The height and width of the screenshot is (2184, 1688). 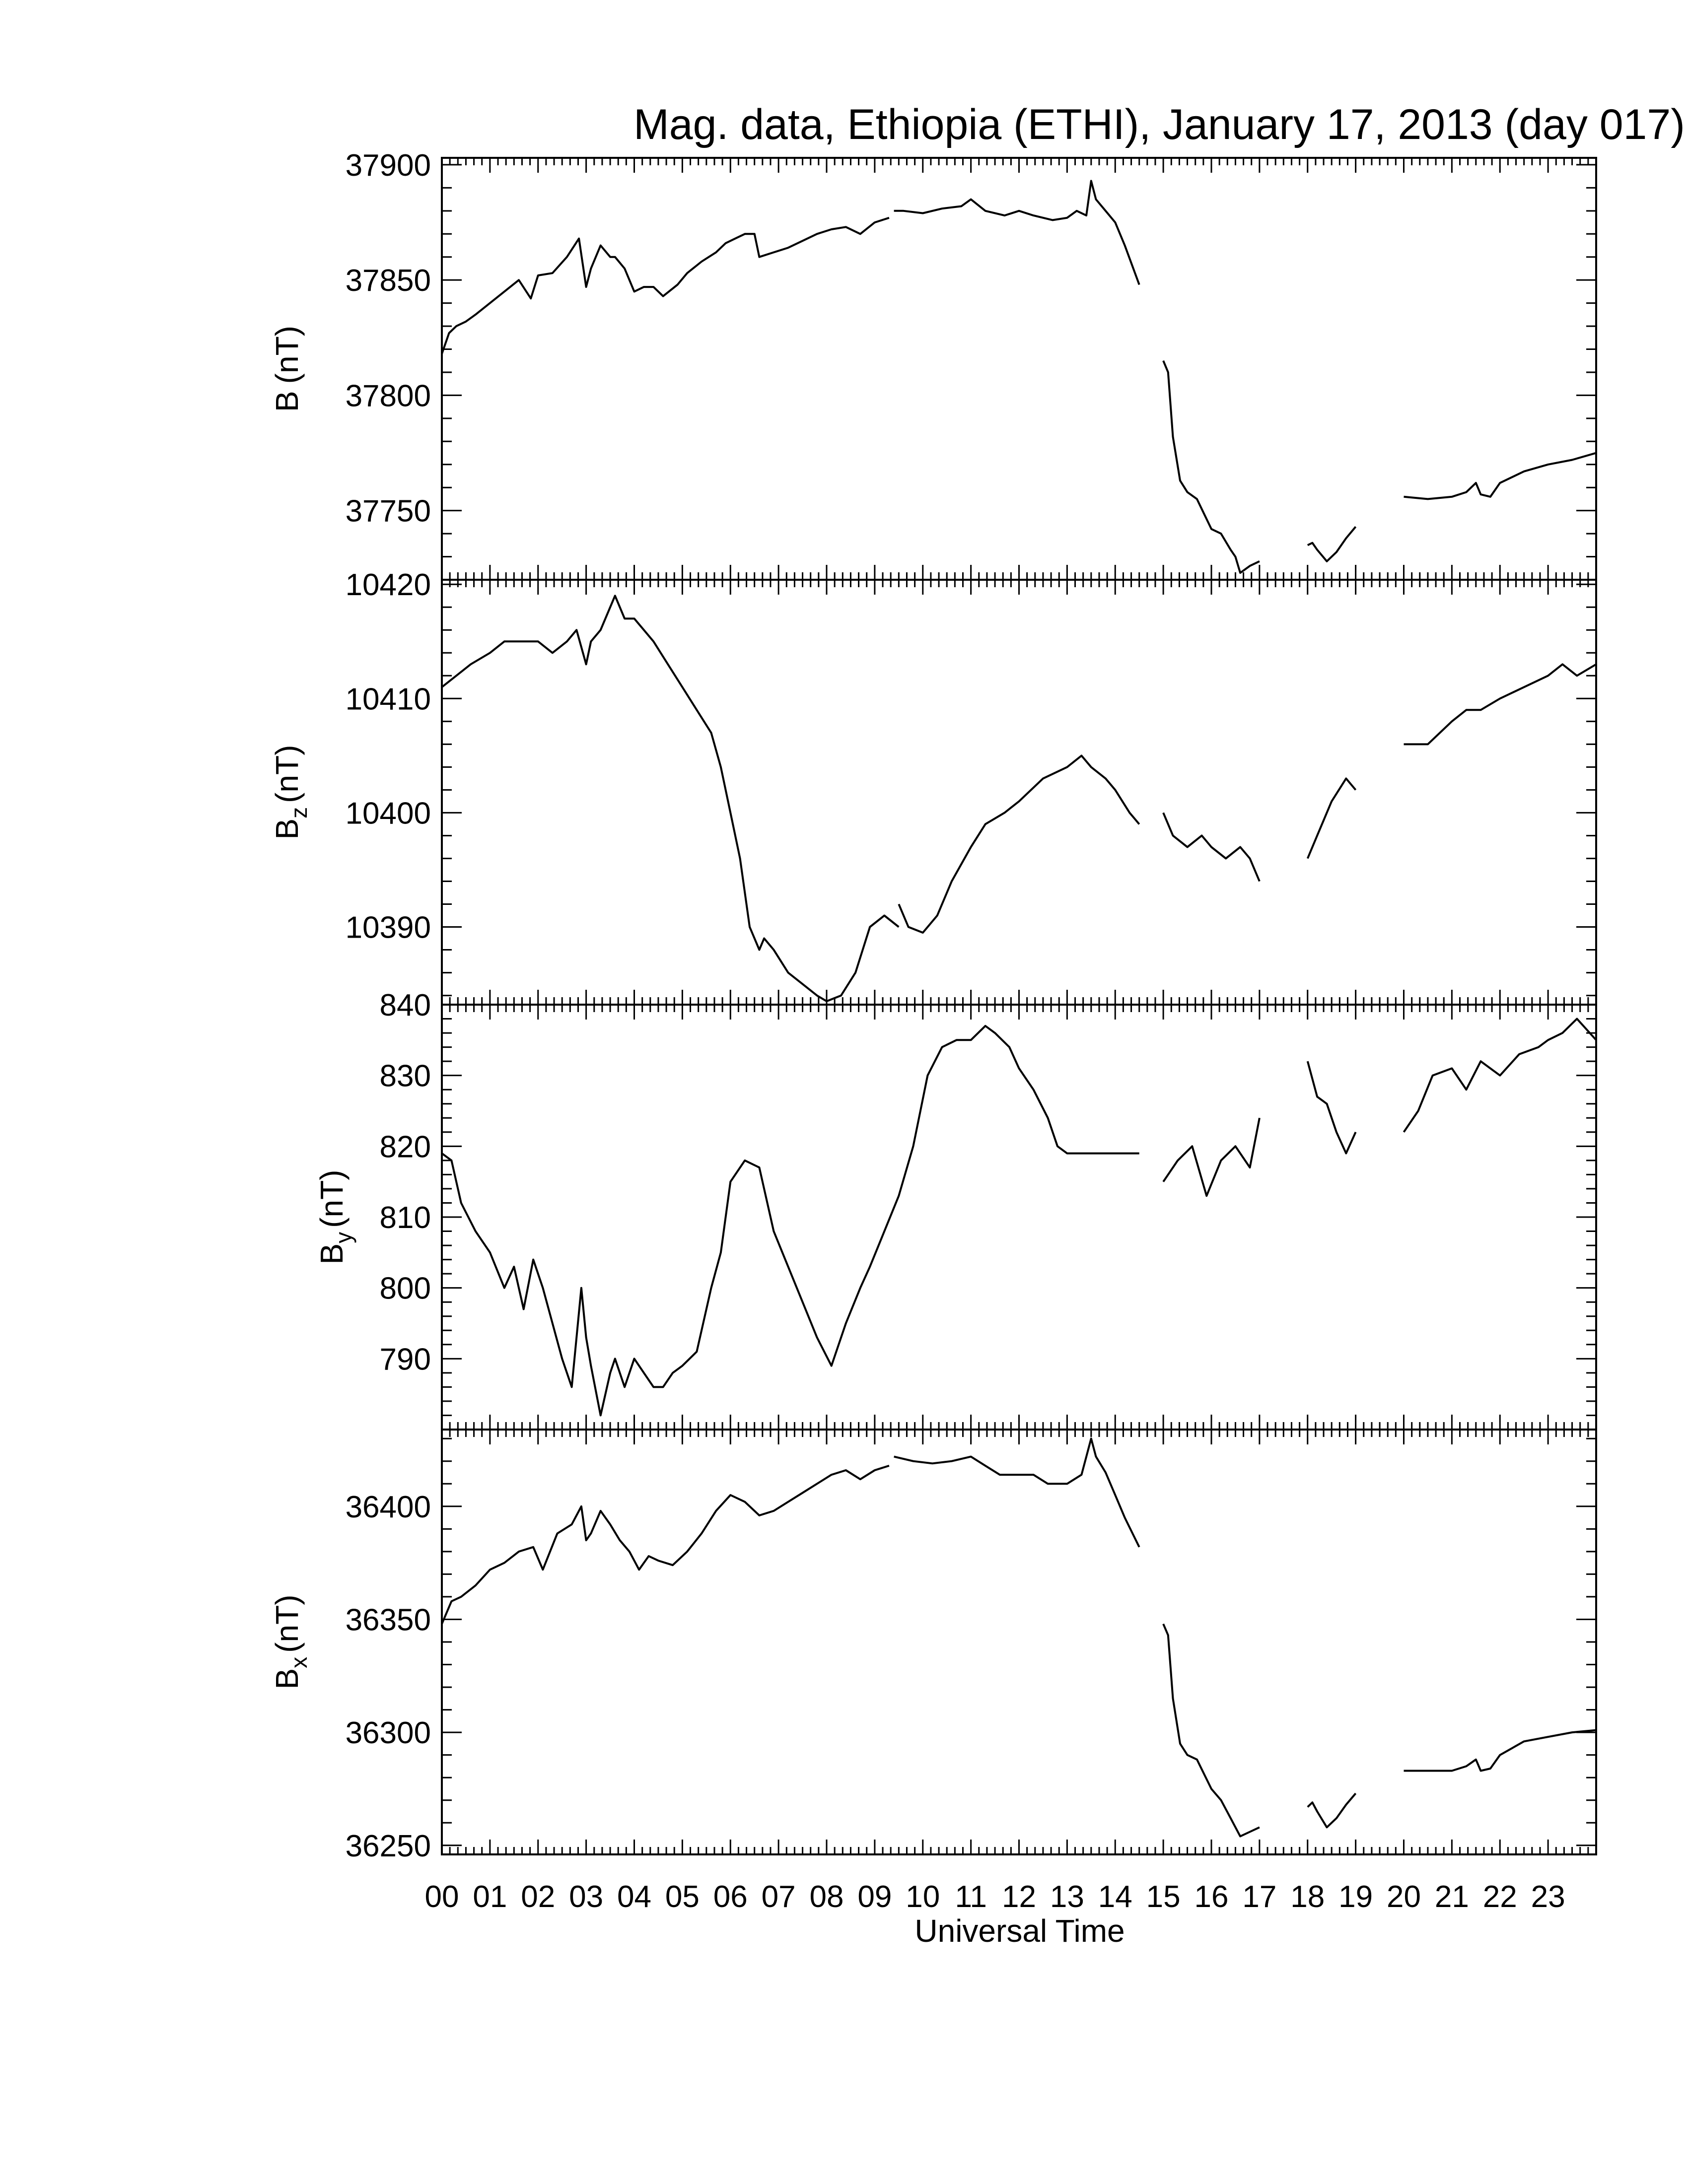 I want to click on y-axis-label-subscript: x, so click(x=299, y=1662).